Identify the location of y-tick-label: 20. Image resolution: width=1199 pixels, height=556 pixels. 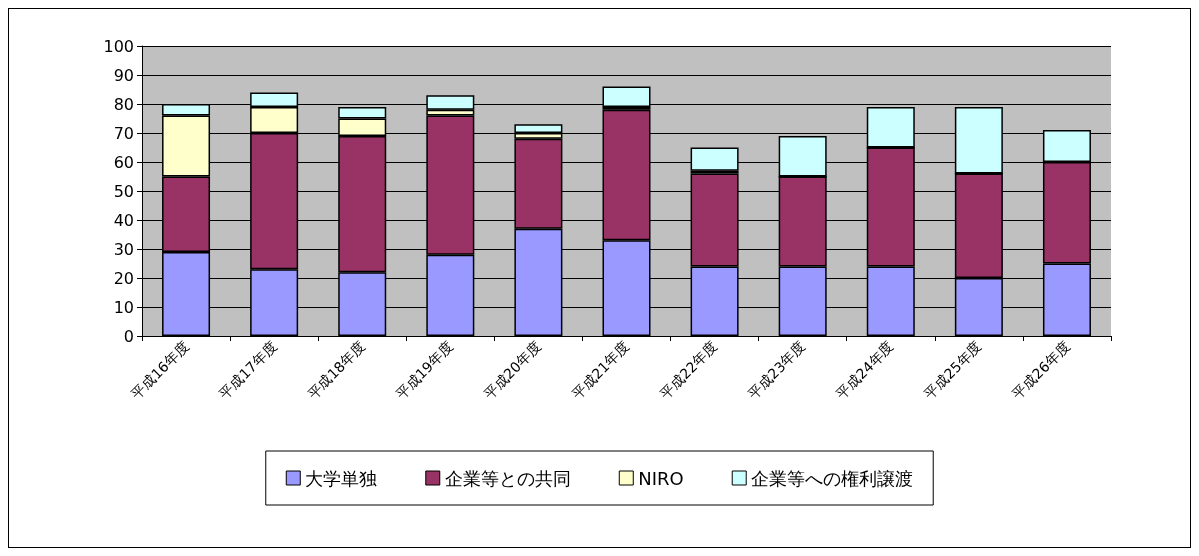
(123, 278).